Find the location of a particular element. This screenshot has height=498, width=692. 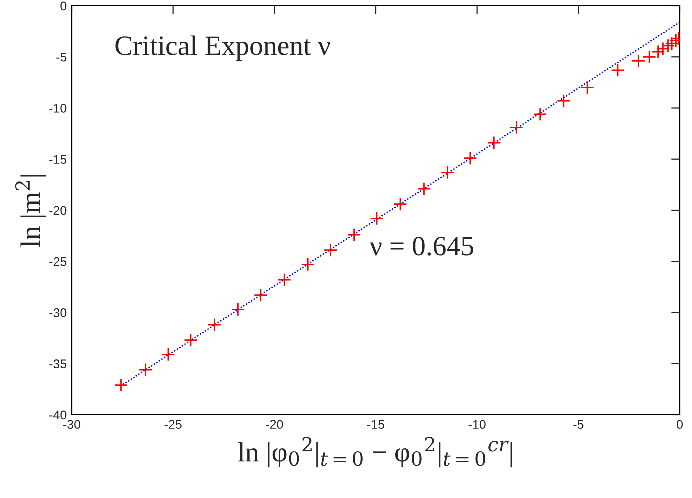

x-tick-label: -20 is located at coordinates (275, 425).